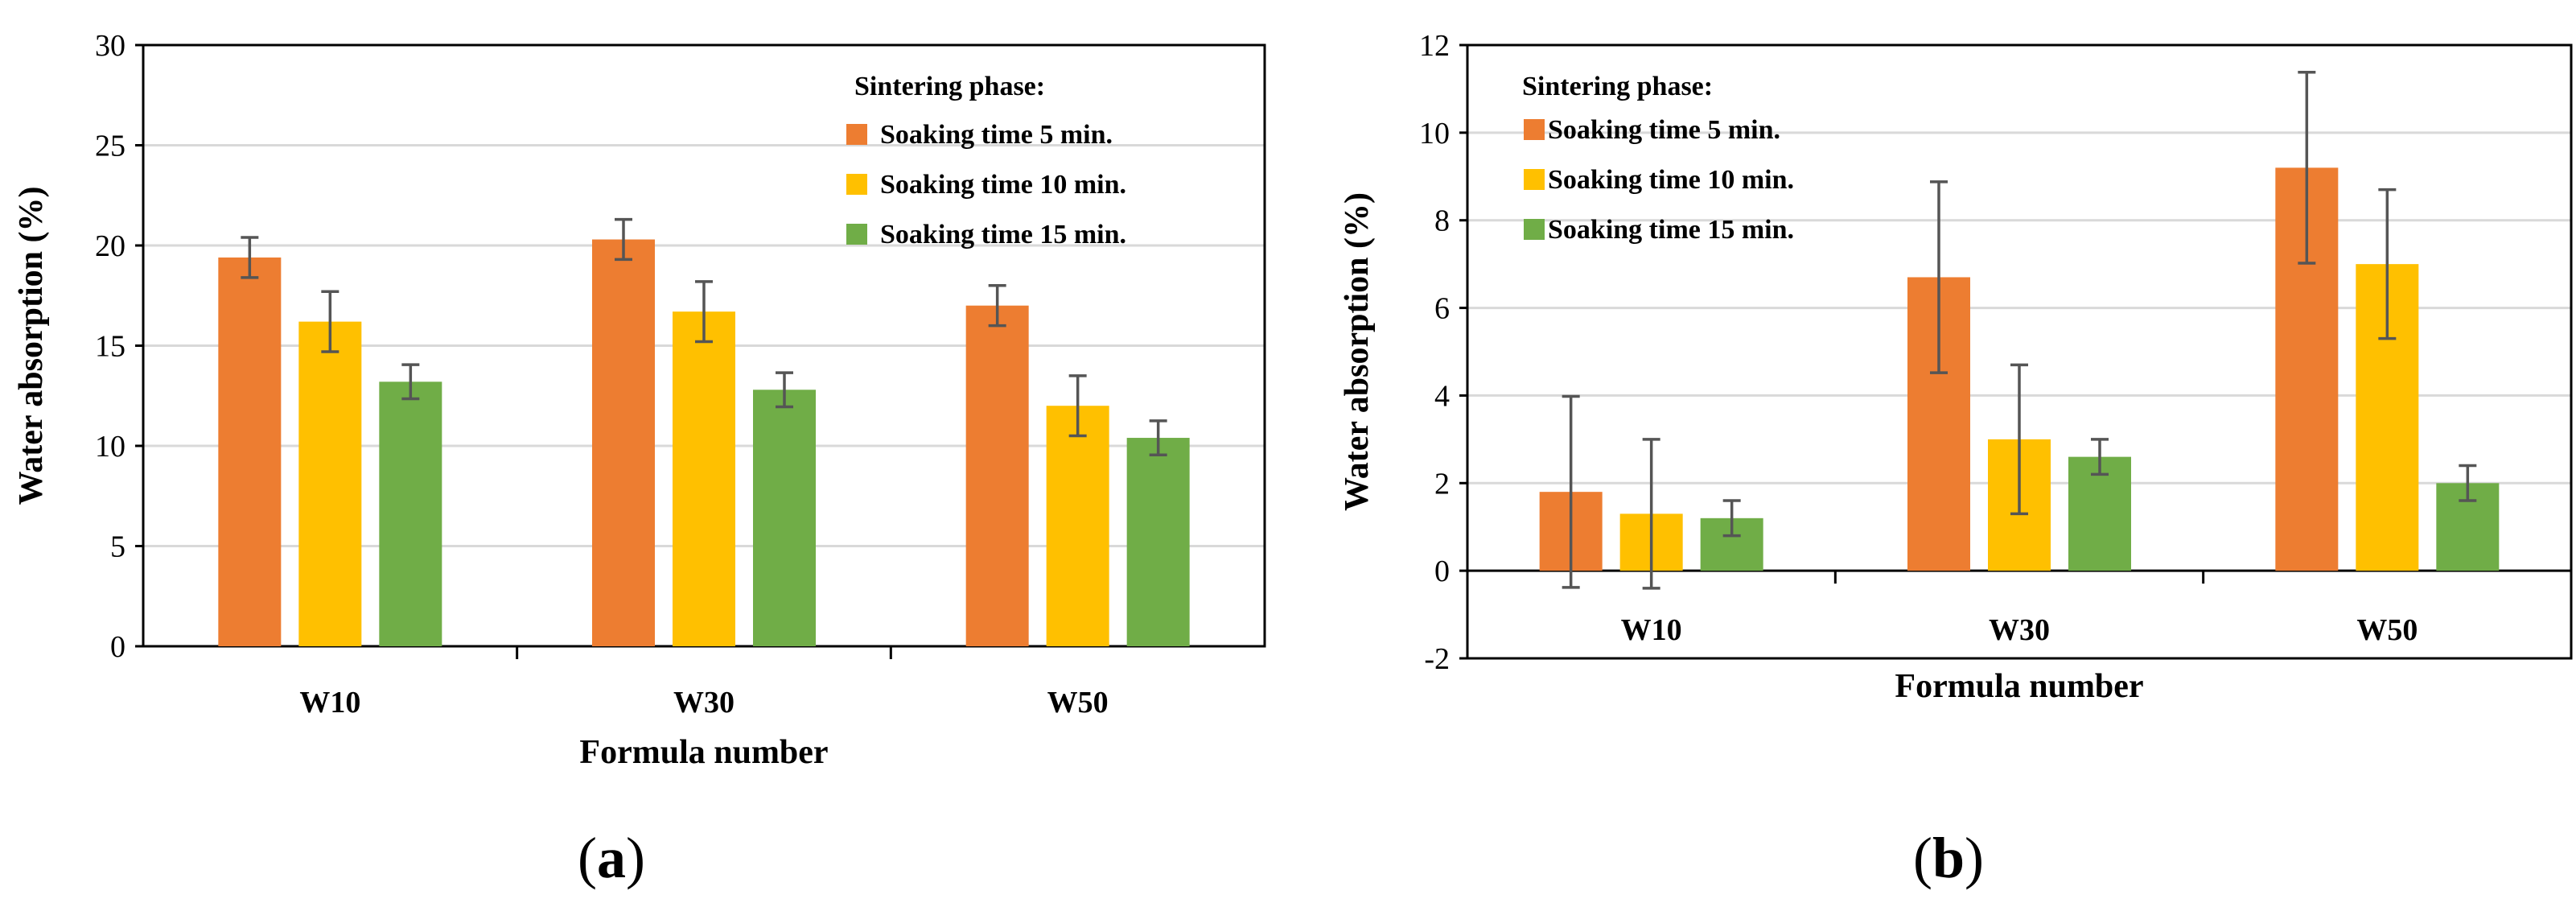  Describe the element at coordinates (1442, 396) in the screenshot. I see `y-tick-label: 4` at that location.